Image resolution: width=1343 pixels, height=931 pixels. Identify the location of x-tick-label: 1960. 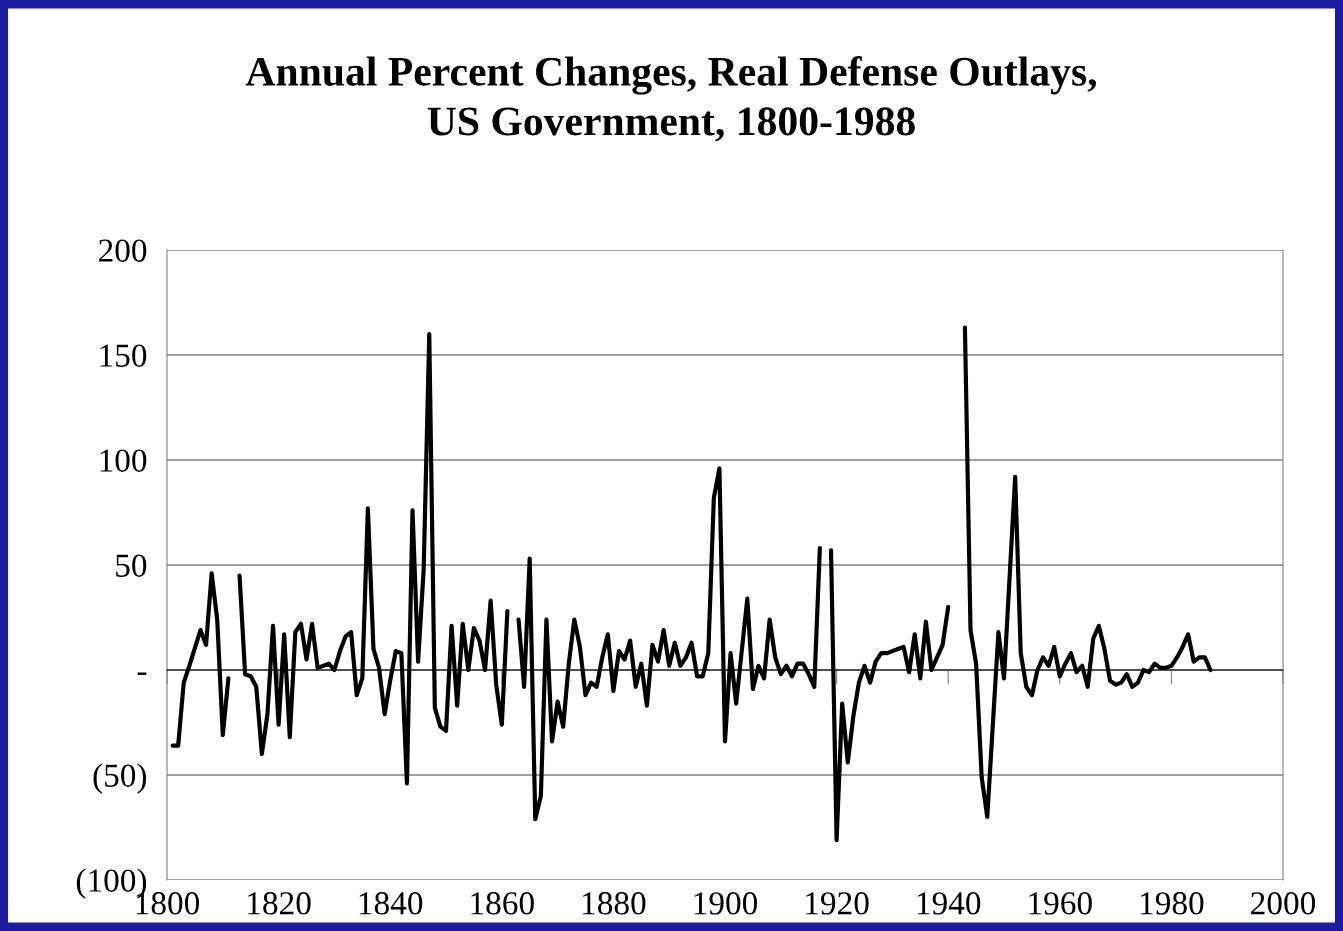
(1060, 903).